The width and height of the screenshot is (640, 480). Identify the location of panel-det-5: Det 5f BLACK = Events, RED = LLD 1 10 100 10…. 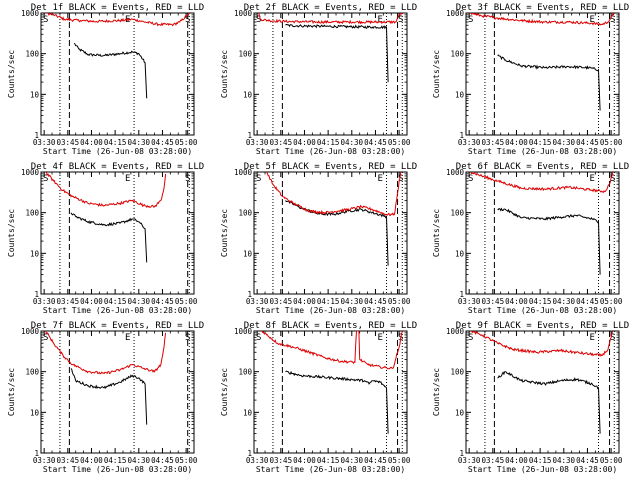
(318, 238).